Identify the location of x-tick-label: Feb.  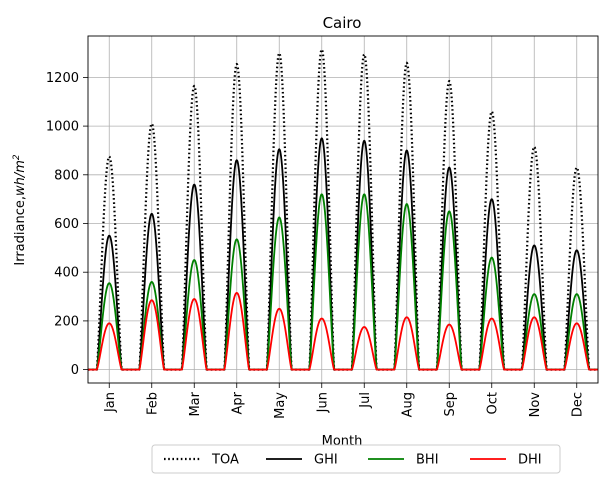
(152, 403).